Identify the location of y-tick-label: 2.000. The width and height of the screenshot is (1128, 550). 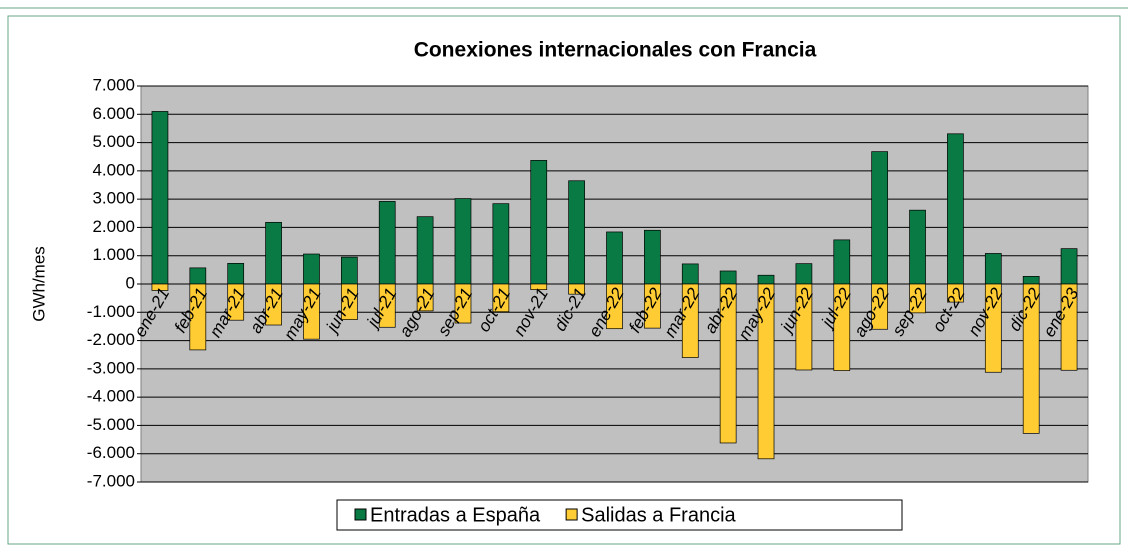
(113, 226).